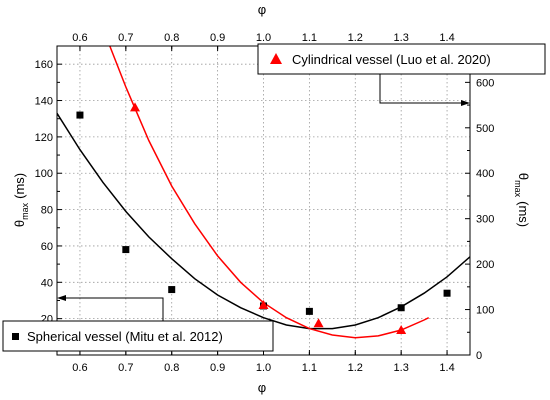  Describe the element at coordinates (217, 368) in the screenshot. I see `x-tick-label: 0.9` at that location.